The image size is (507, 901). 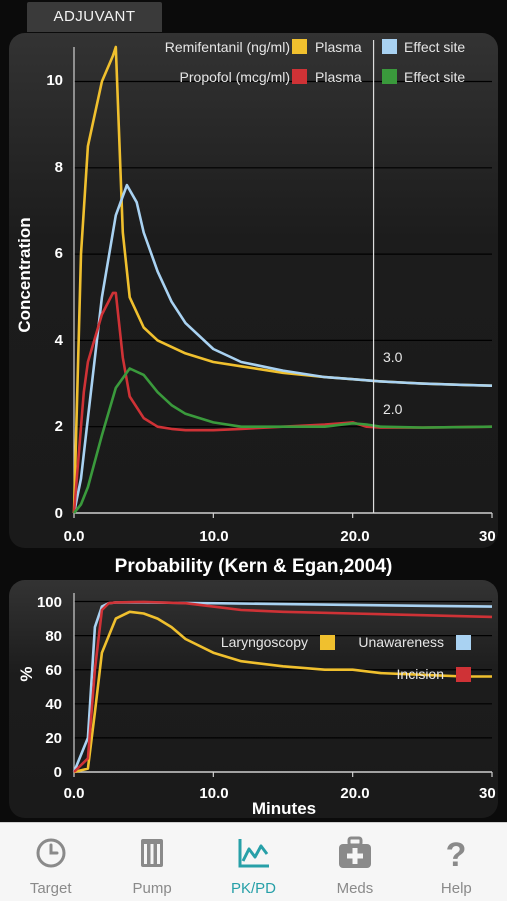 What do you see at coordinates (59, 513) in the screenshot?
I see `y-tick-0: 0` at bounding box center [59, 513].